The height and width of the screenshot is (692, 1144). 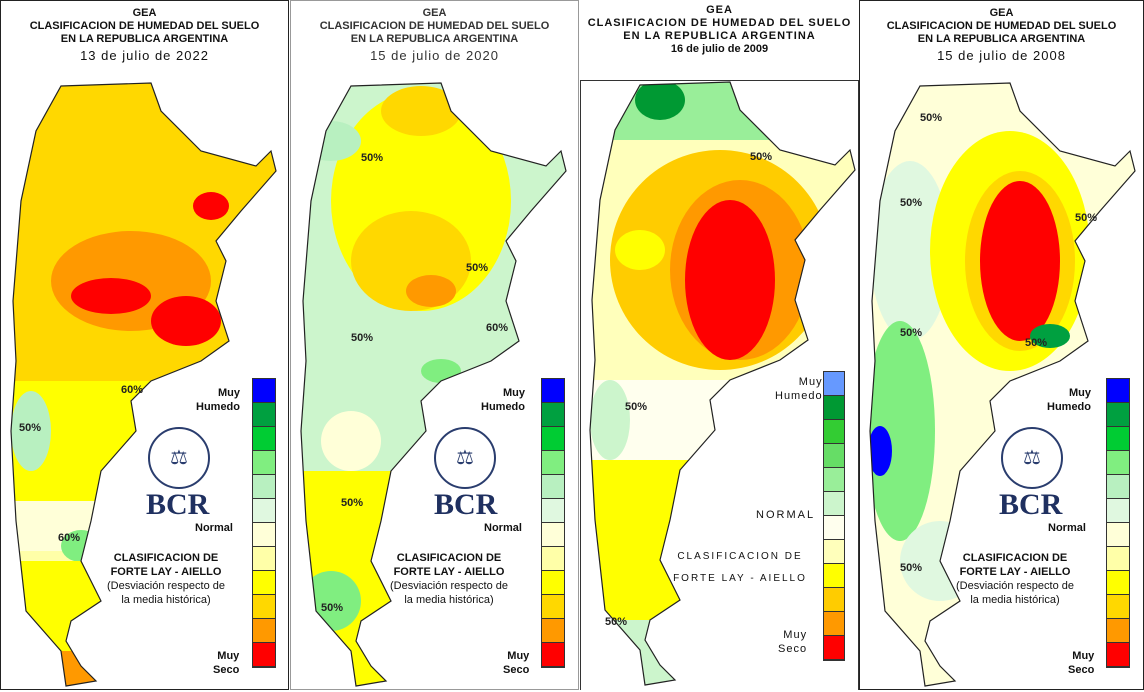 I want to click on header-date: 15 de julio de 2008, so click(x=1001, y=55).